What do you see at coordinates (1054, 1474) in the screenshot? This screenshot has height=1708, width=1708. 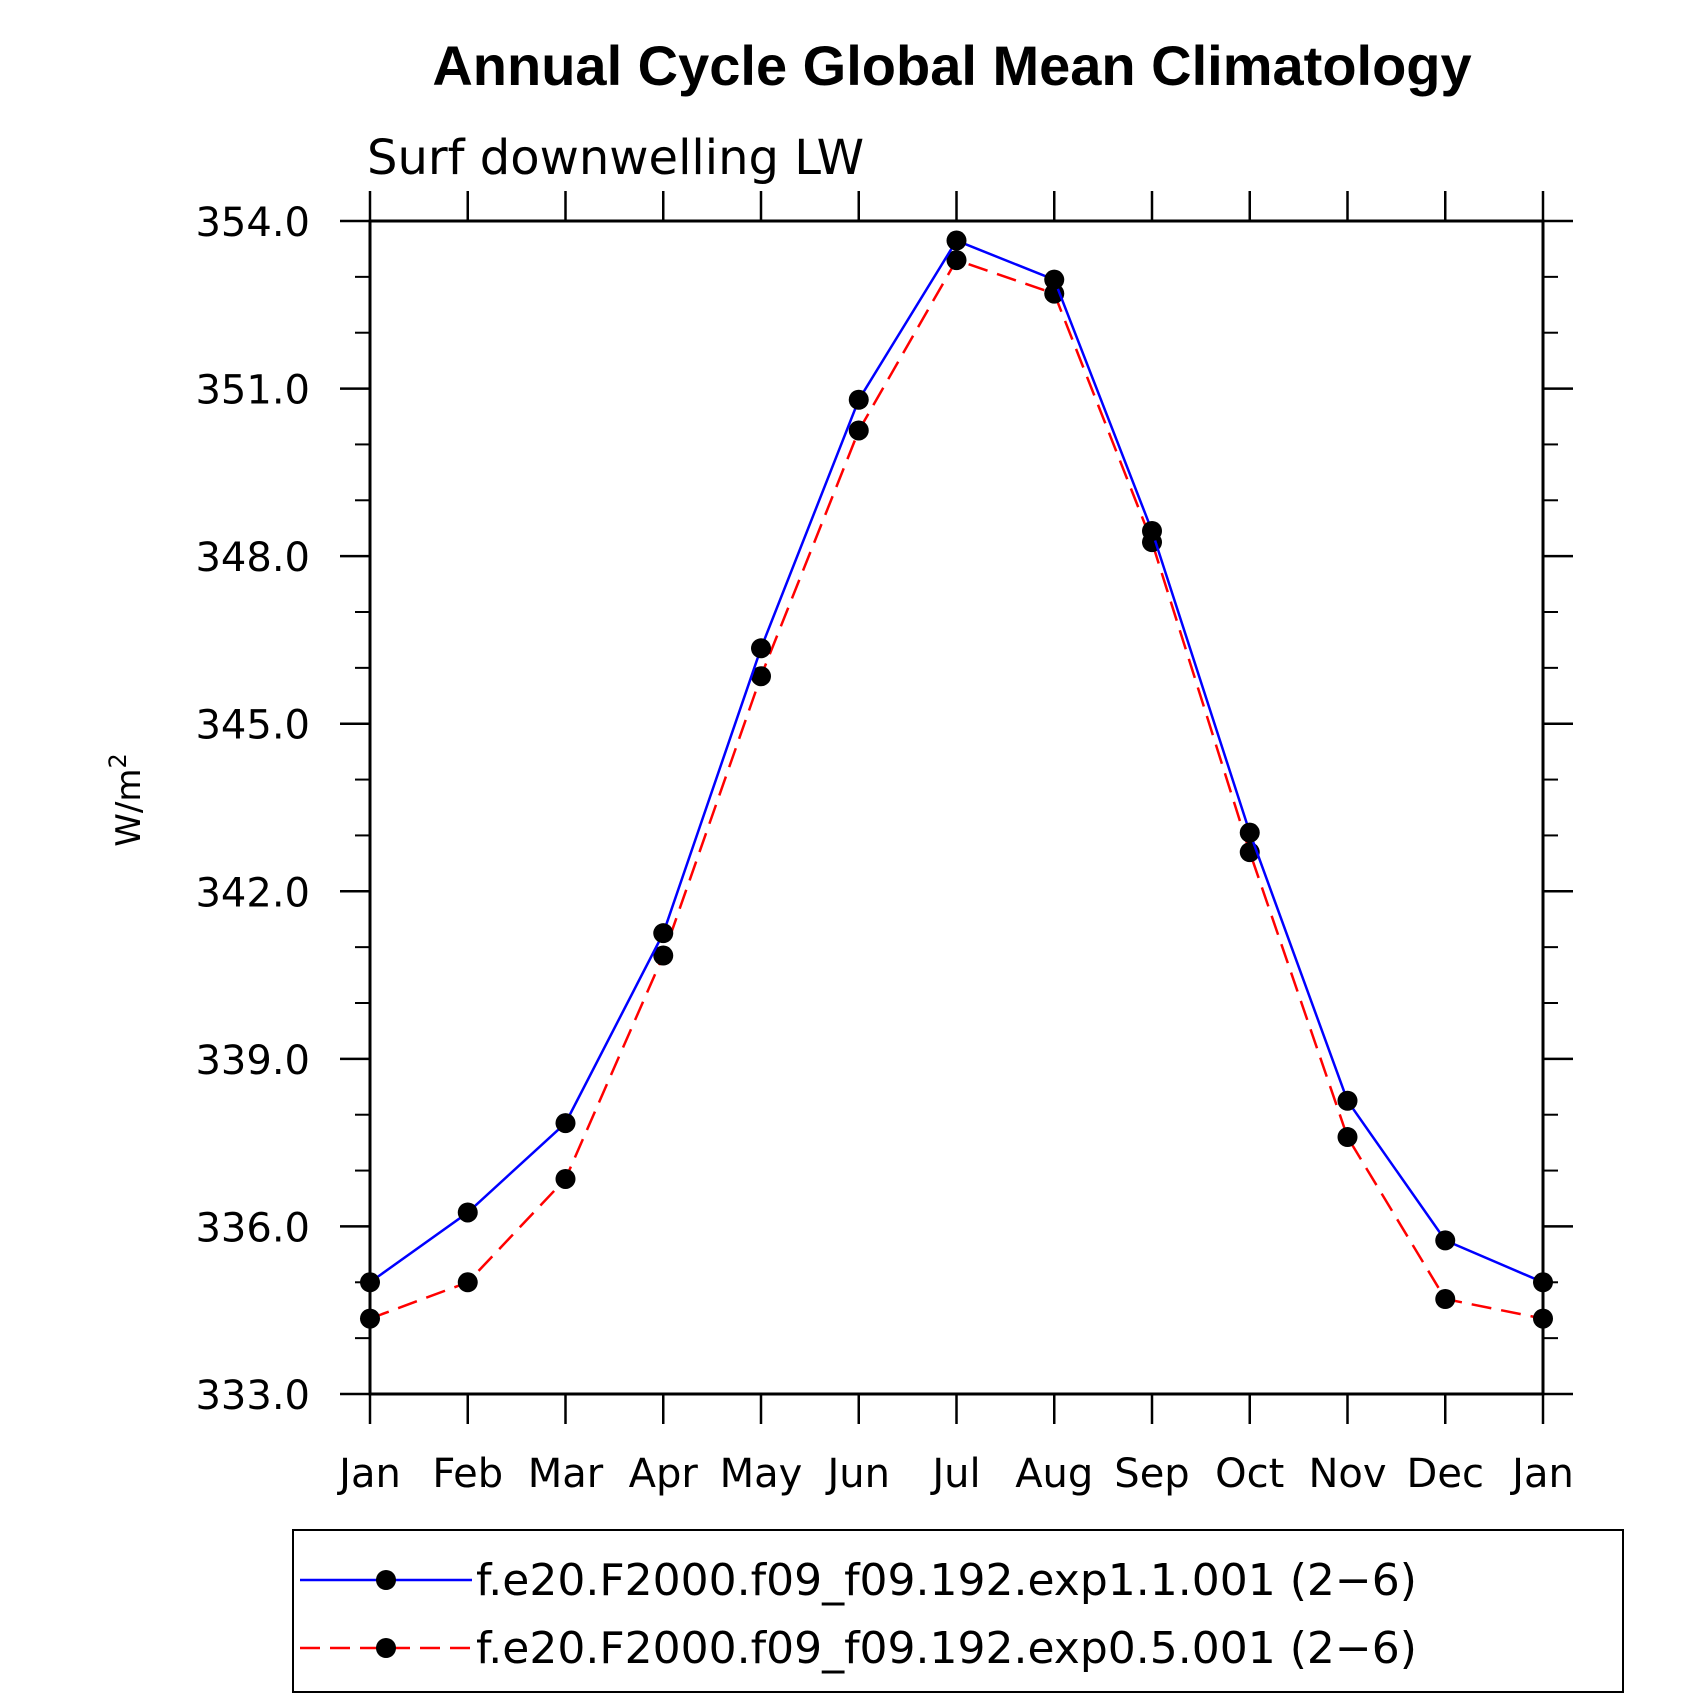 I see `x-tick-label: Aug` at bounding box center [1054, 1474].